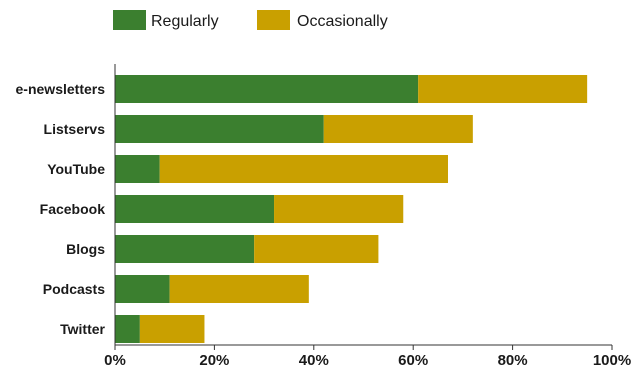 This screenshot has width=639, height=370. I want to click on x-tick-label-80: 80%, so click(513, 360).